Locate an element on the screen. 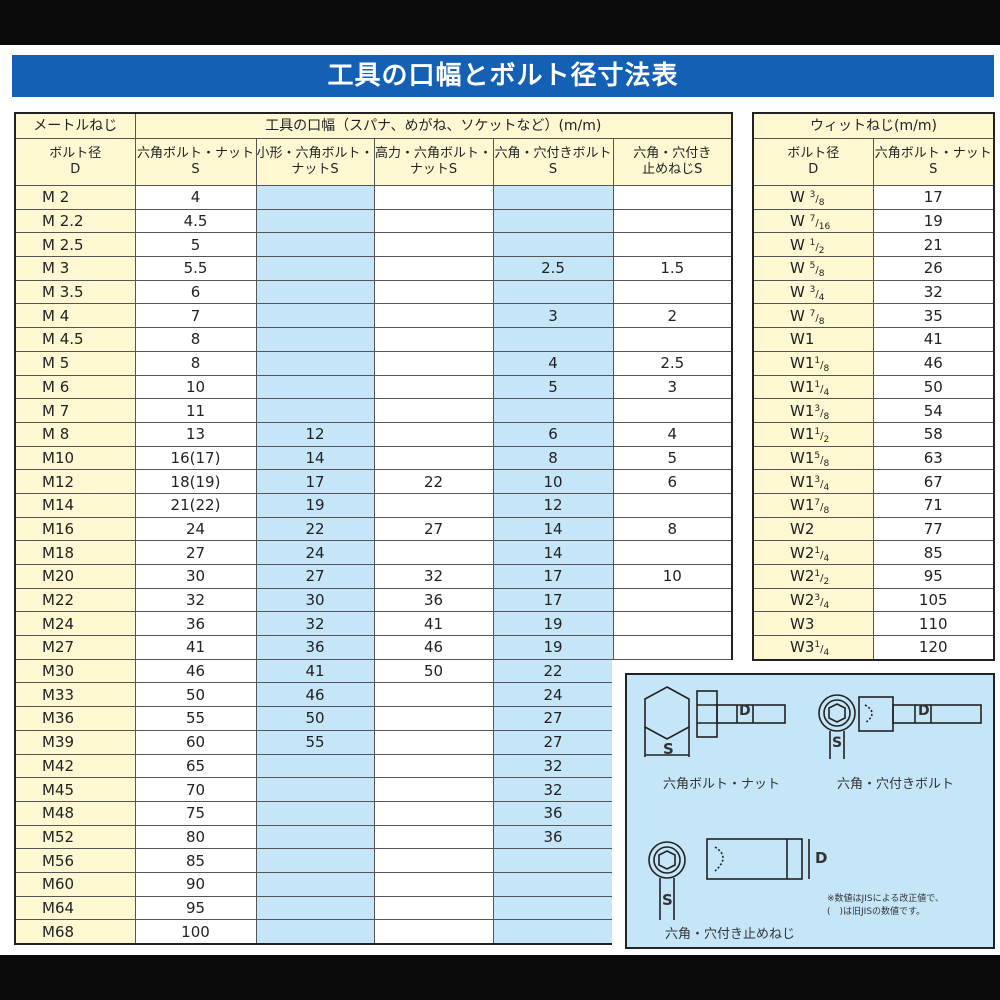 The height and width of the screenshot is (1000, 1000). value-cell: 17 is located at coordinates (553, 576).